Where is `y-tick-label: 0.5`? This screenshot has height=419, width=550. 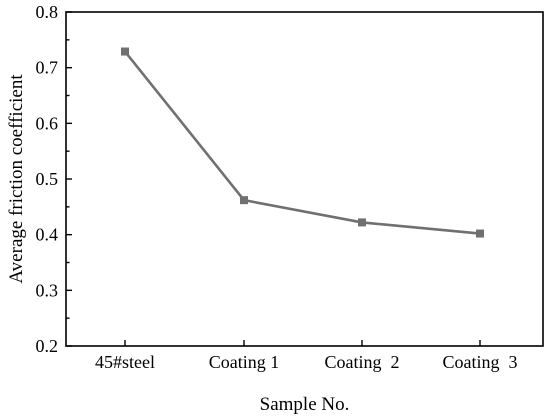
y-tick-label: 0.5 is located at coordinates (47, 179).